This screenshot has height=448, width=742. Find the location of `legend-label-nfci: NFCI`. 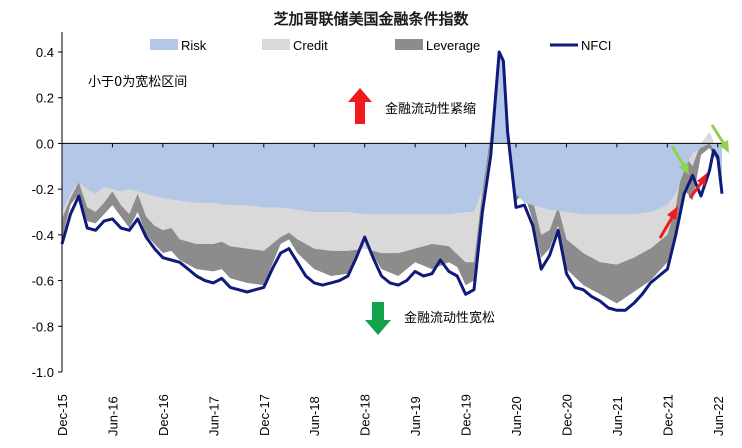

legend-label-nfci: NFCI is located at coordinates (596, 45).